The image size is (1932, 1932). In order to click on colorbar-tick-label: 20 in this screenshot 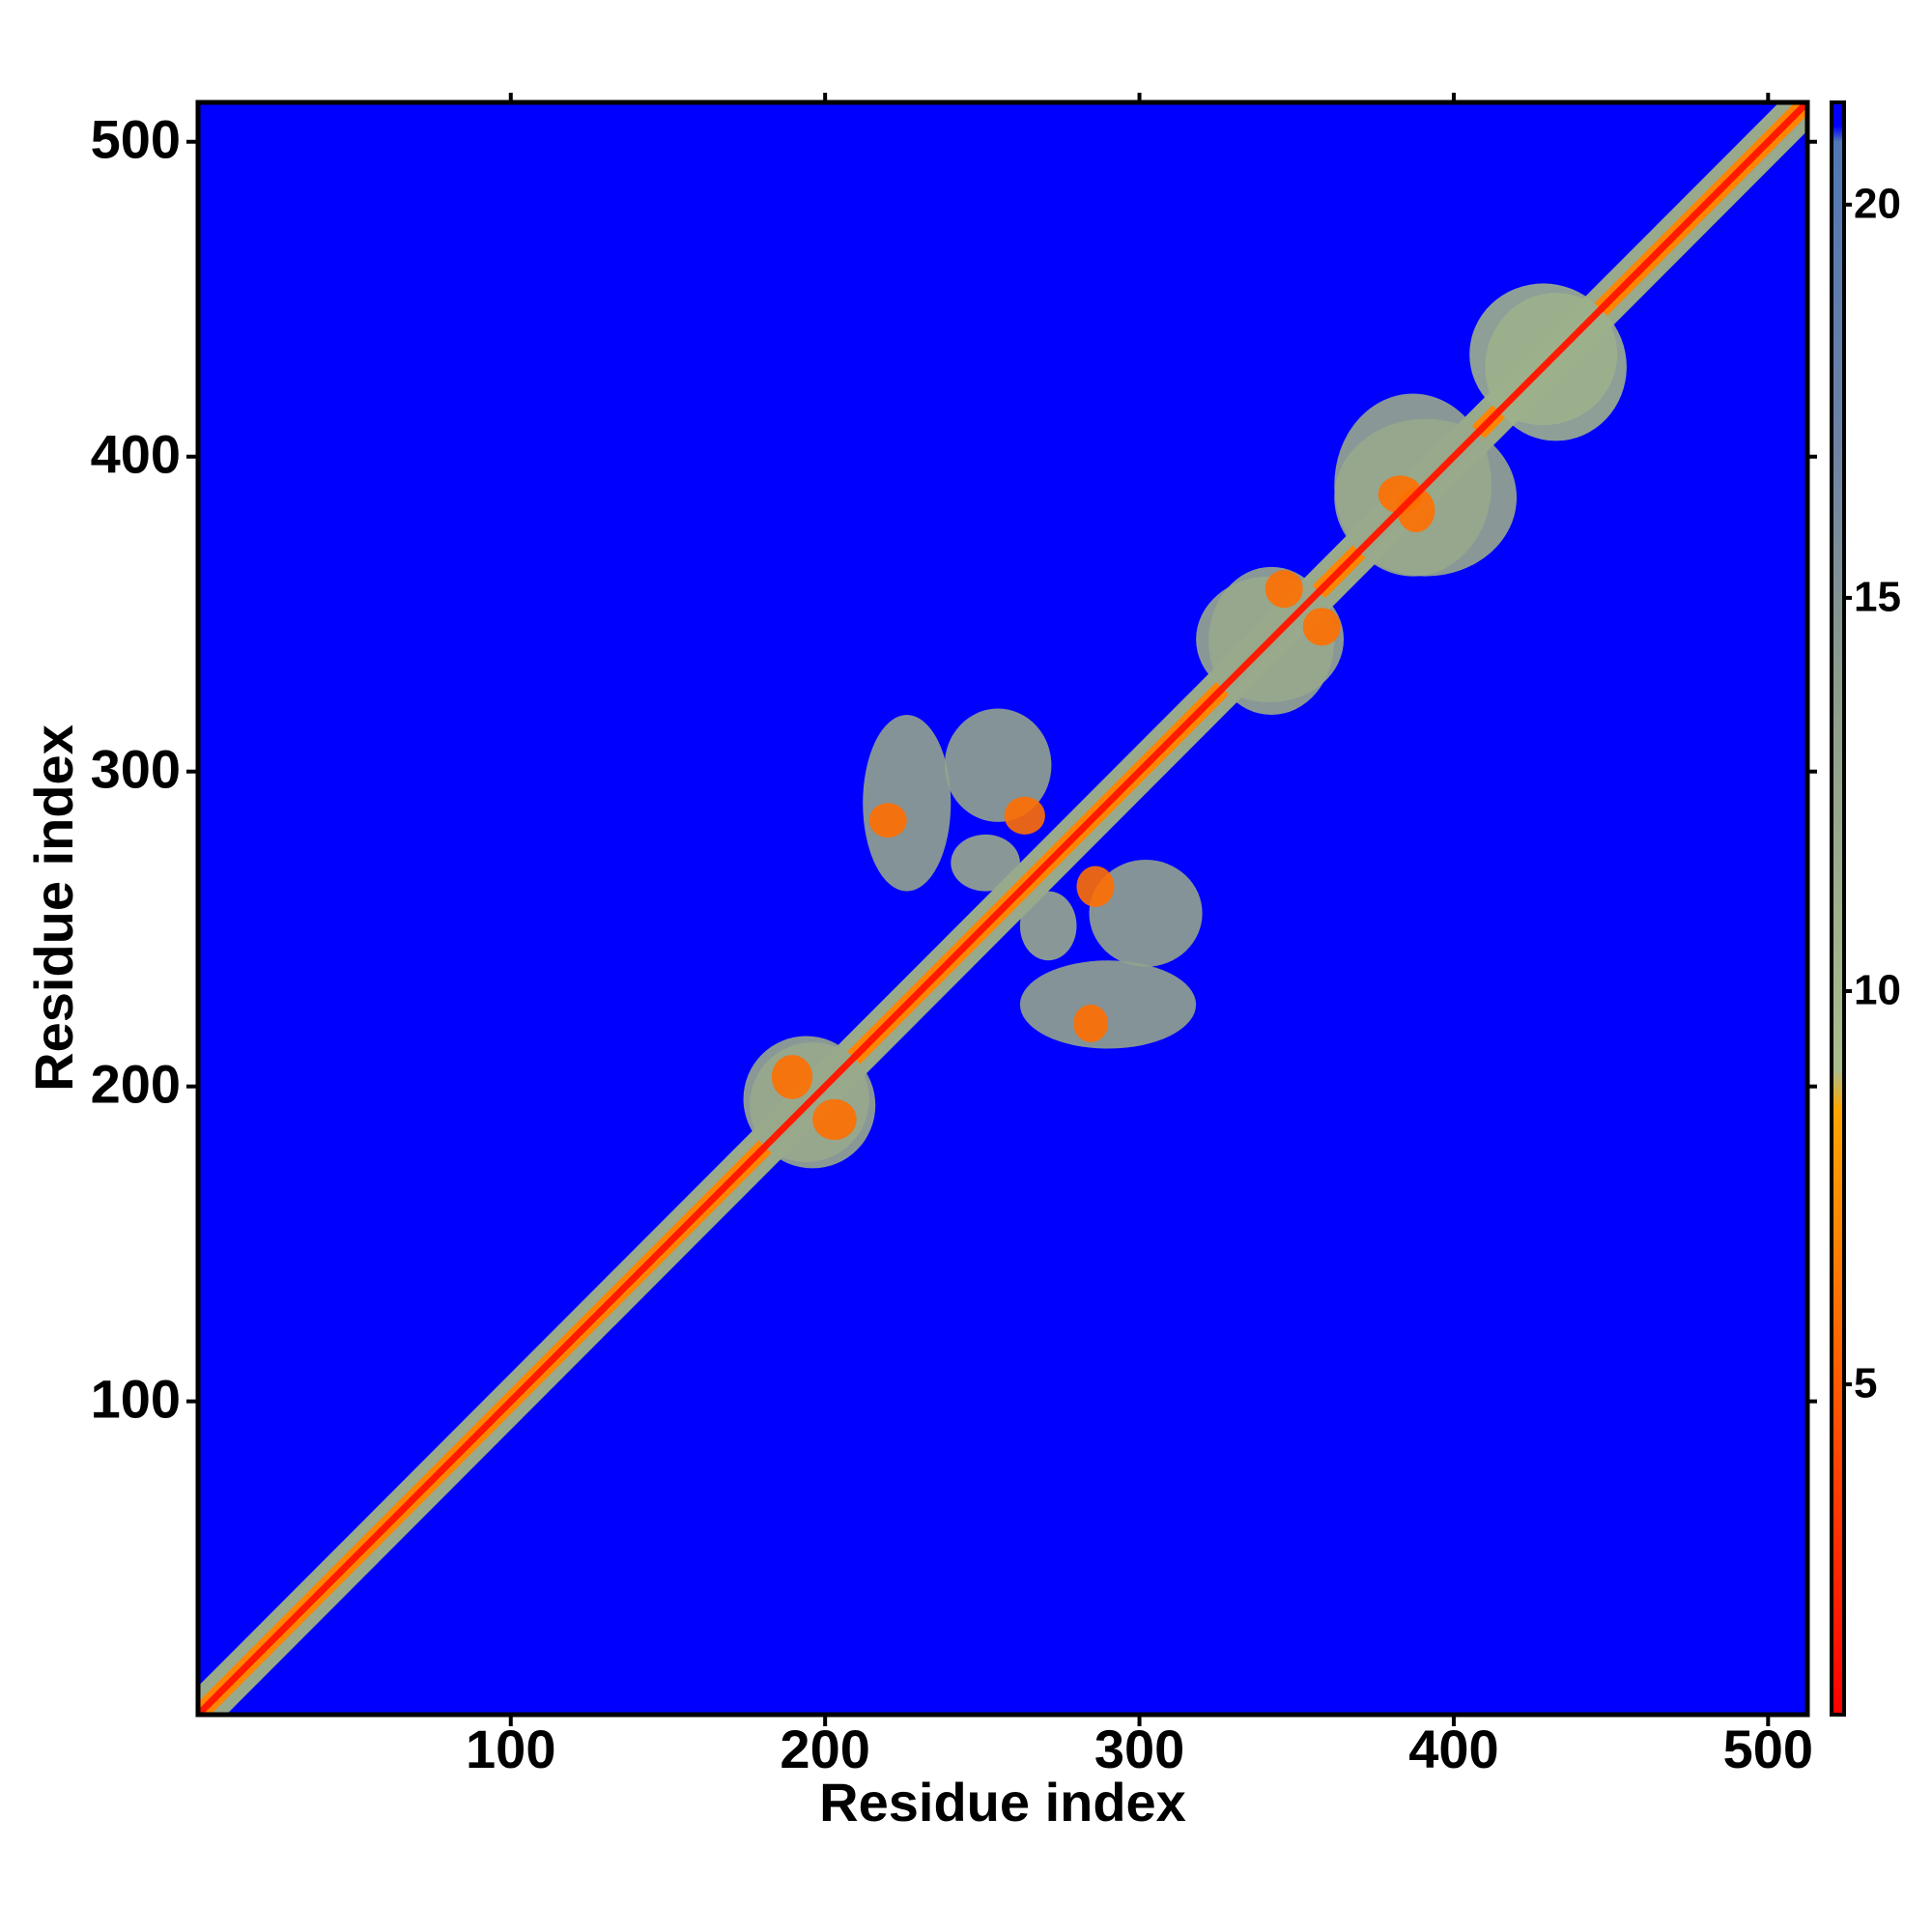, I will do `click(1877, 203)`.